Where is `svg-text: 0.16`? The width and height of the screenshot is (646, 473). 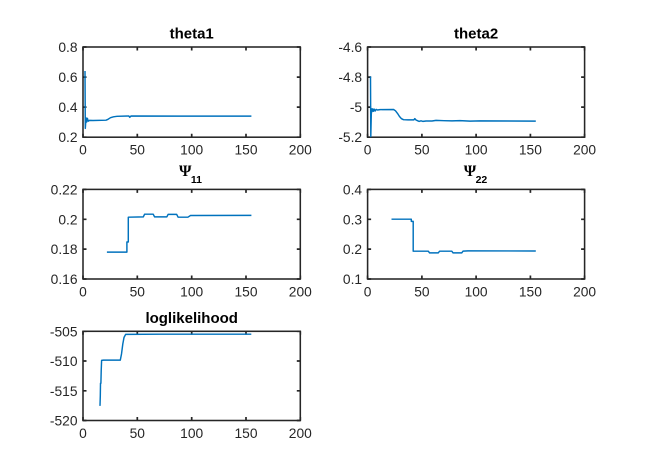 svg-text: 0.16 is located at coordinates (64, 279).